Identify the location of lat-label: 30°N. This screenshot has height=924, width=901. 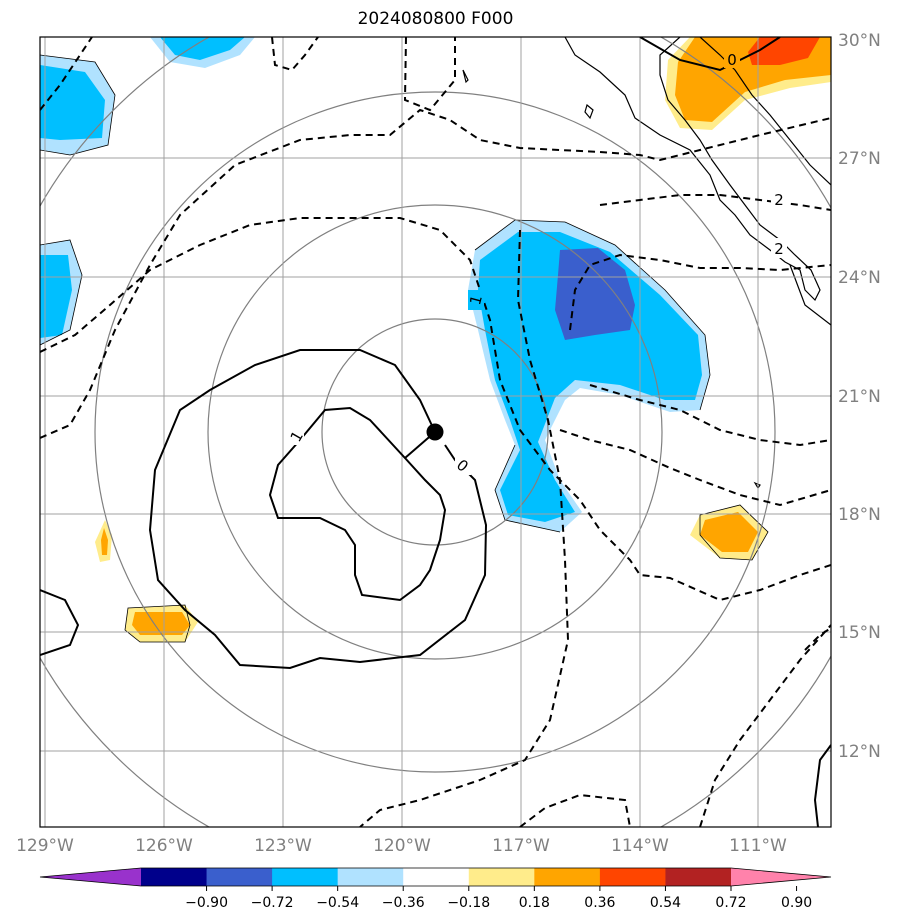
(859, 41).